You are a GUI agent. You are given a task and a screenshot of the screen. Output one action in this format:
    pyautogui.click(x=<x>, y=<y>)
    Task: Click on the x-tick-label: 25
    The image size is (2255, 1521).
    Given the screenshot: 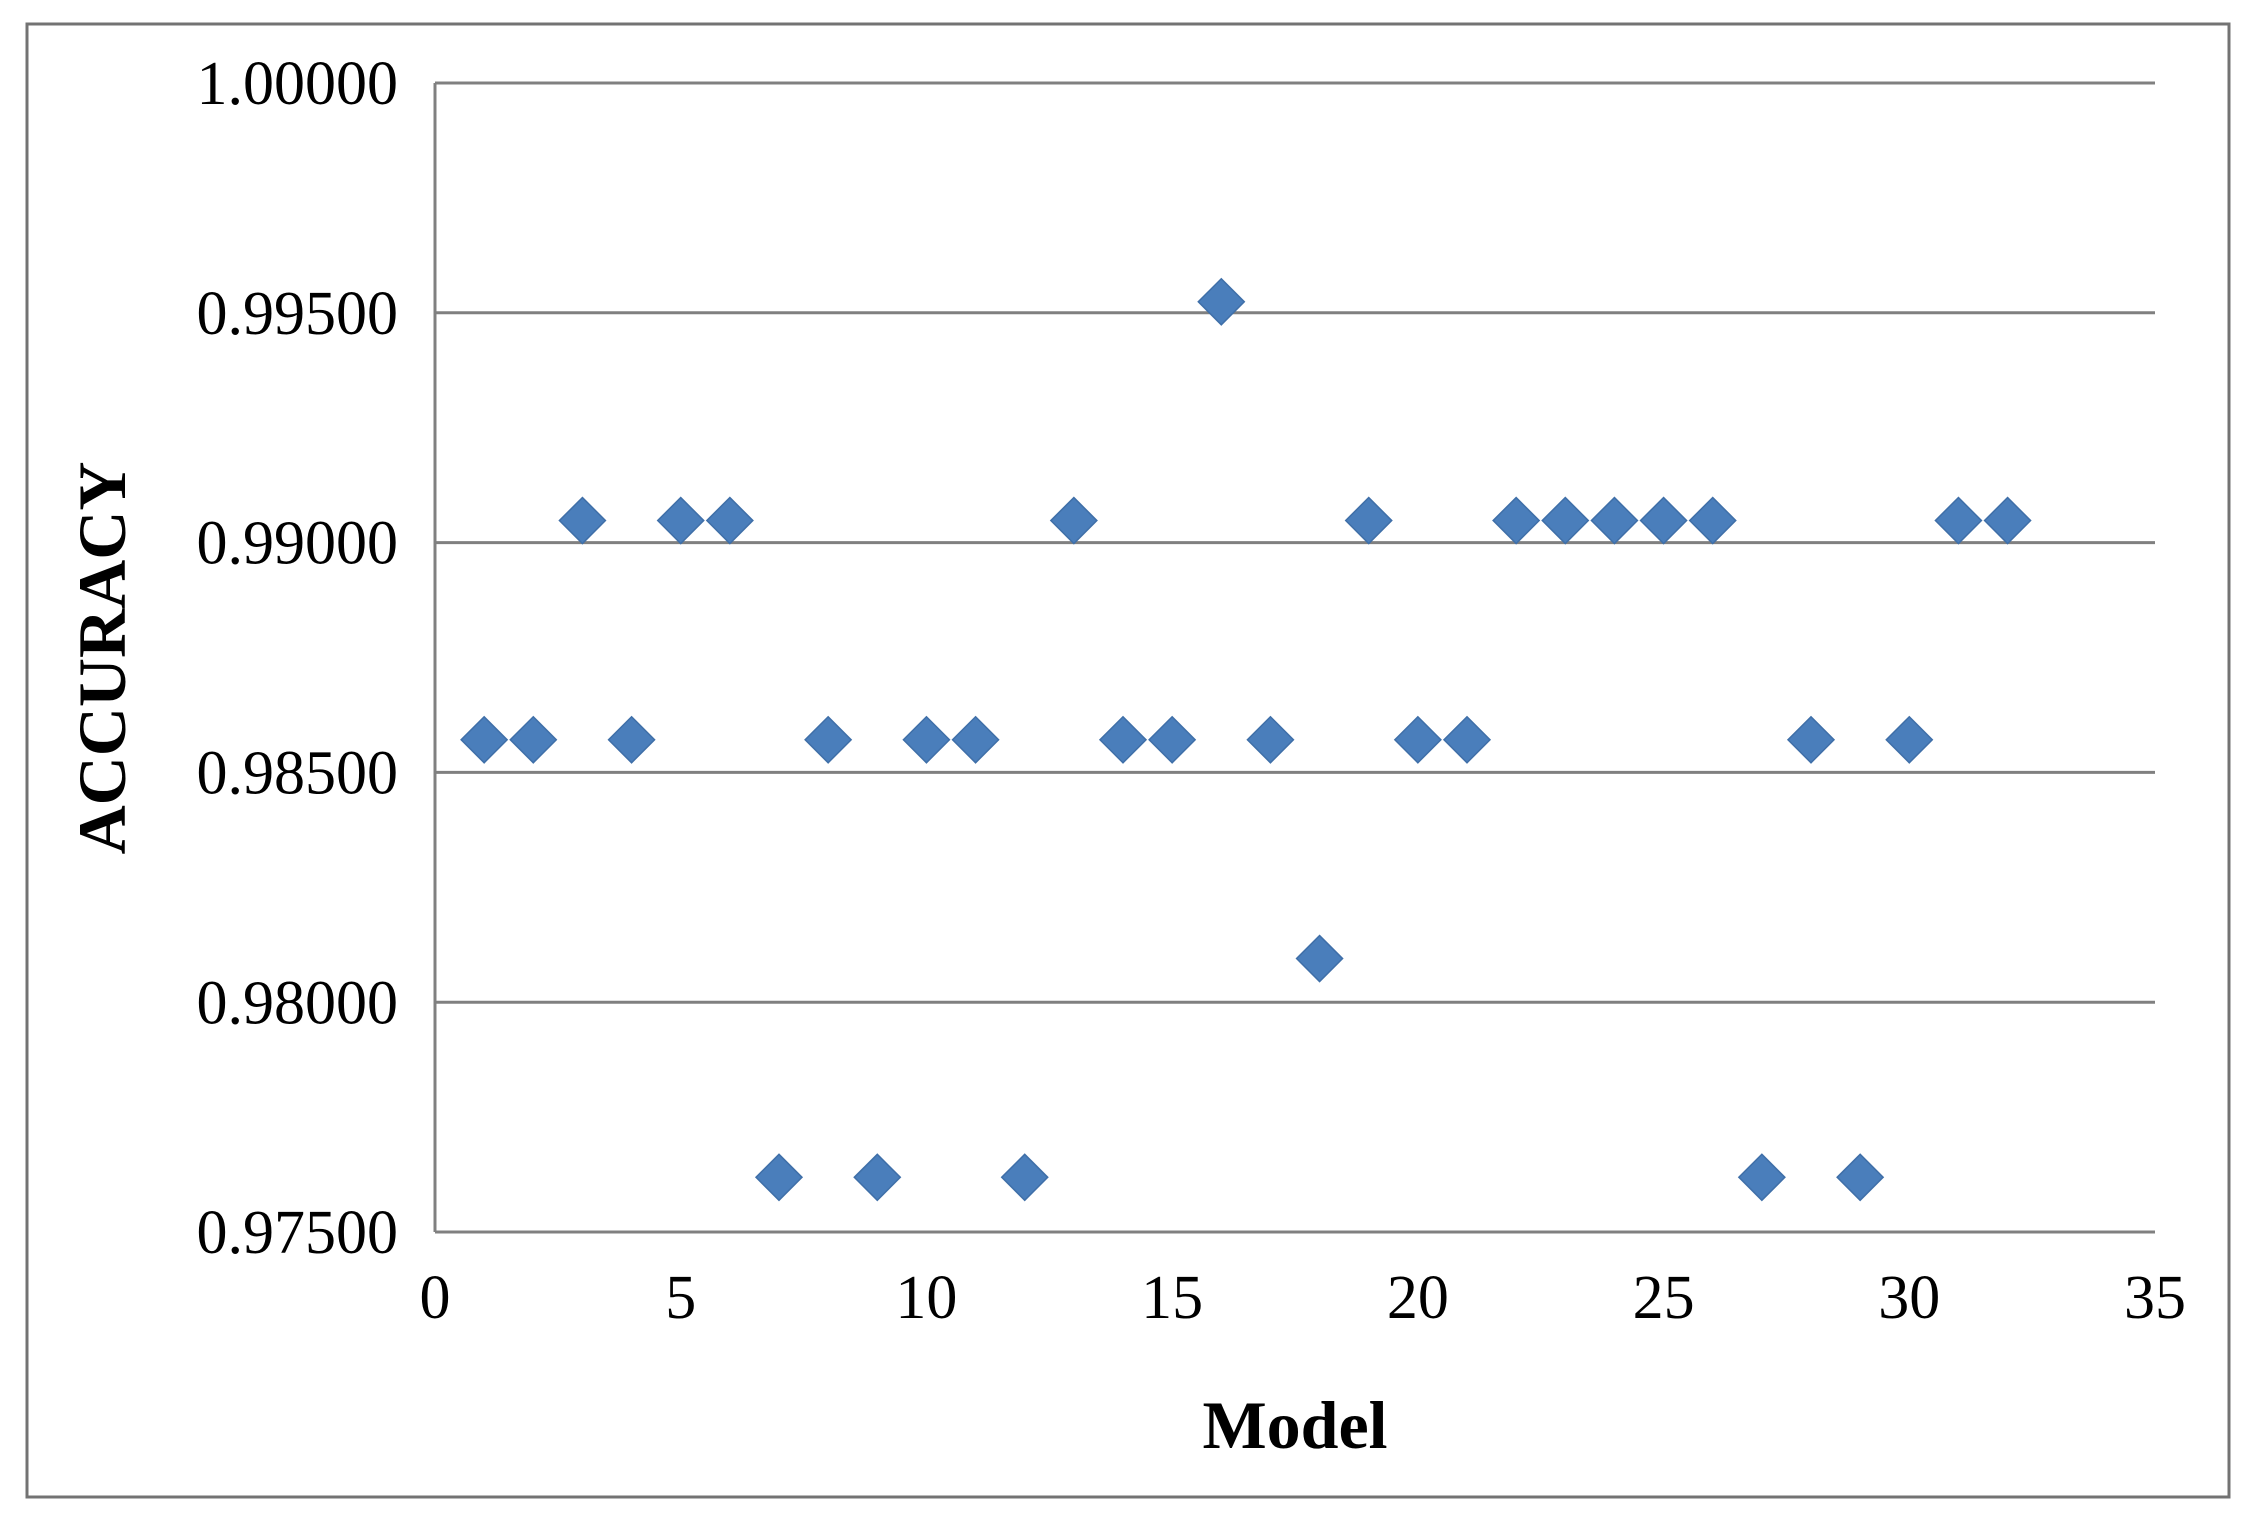 What is the action you would take?
    pyautogui.click(x=1664, y=1298)
    